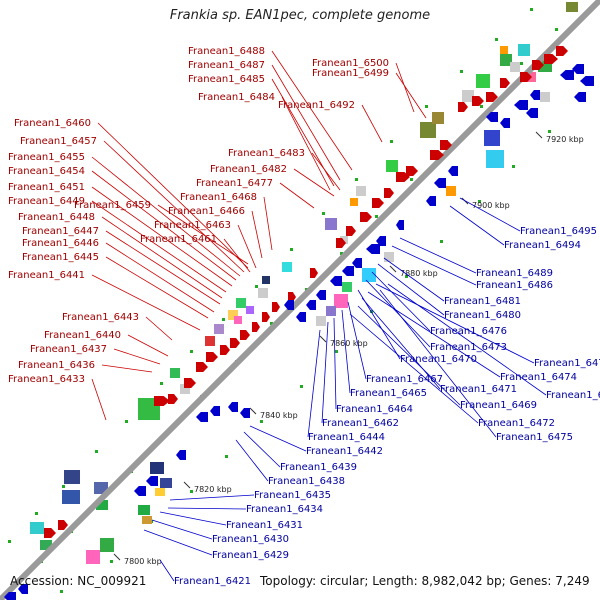  What do you see at coordinates (300, 15) in the screenshot?
I see `genome-title: Frankia sp. EAN1pec, complete genome` at bounding box center [300, 15].